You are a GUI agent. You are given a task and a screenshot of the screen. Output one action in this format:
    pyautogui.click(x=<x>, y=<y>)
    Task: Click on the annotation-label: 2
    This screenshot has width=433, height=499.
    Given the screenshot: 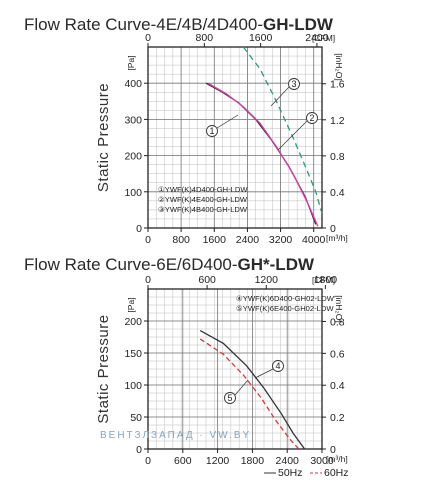 What is the action you would take?
    pyautogui.click(x=311, y=118)
    